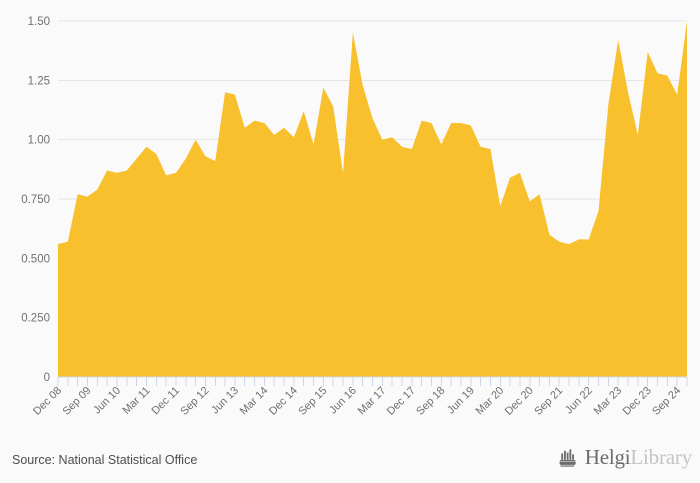  I want to click on y-axis-tick-label: 0.500, so click(35, 259).